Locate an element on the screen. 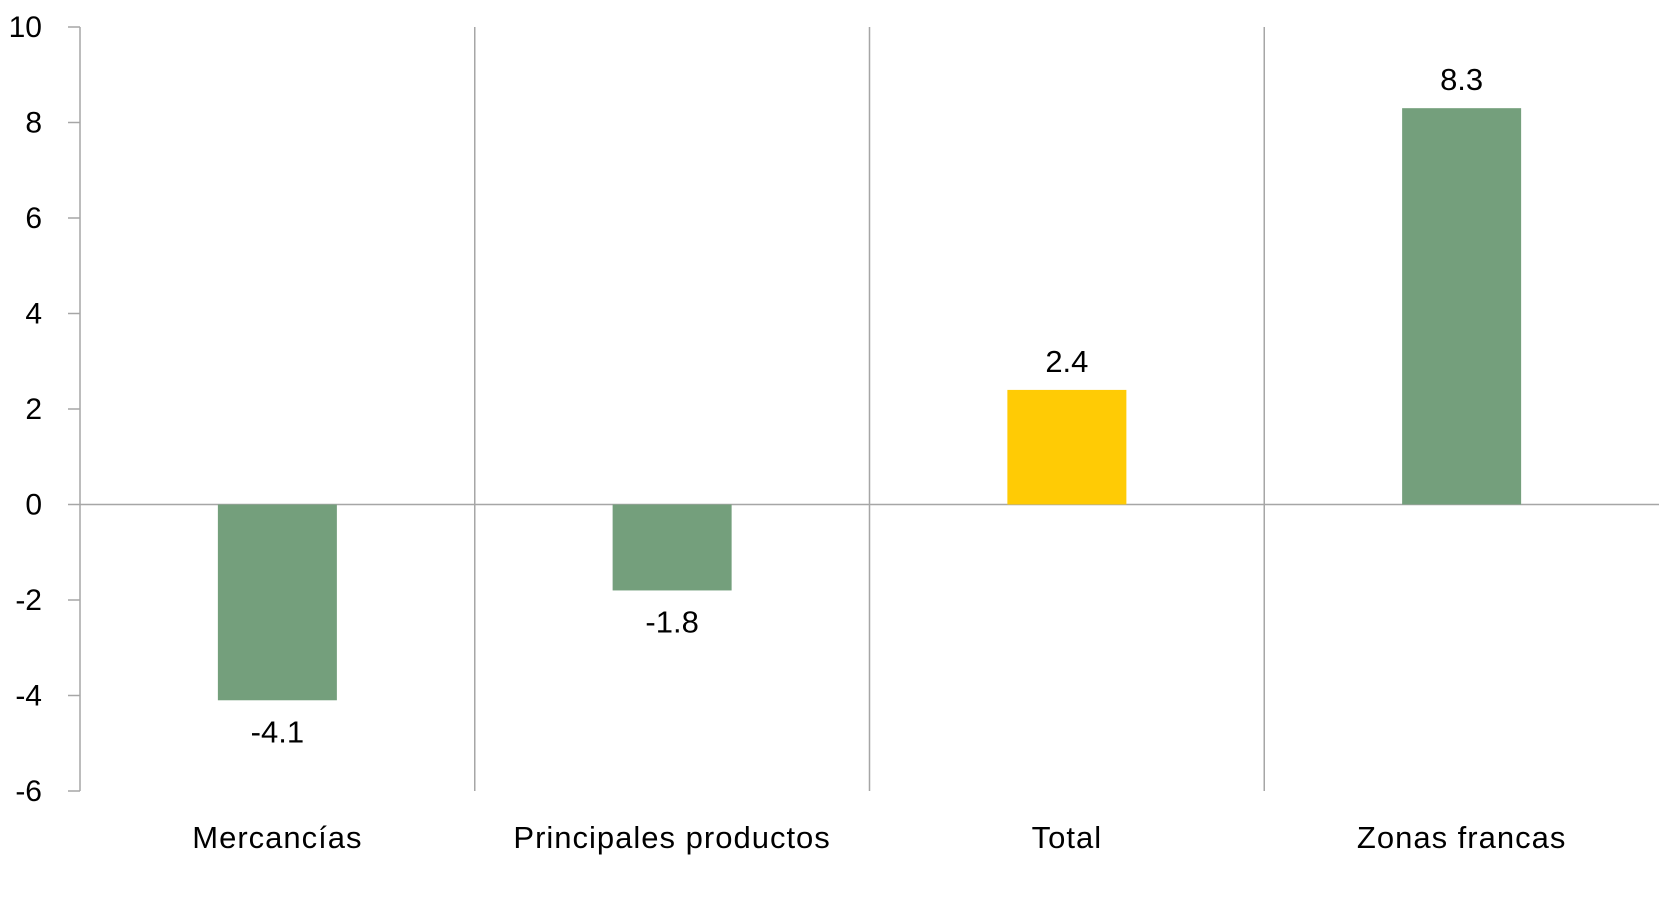 The height and width of the screenshot is (902, 1659). y-tick-label: -6 is located at coordinates (28, 791).